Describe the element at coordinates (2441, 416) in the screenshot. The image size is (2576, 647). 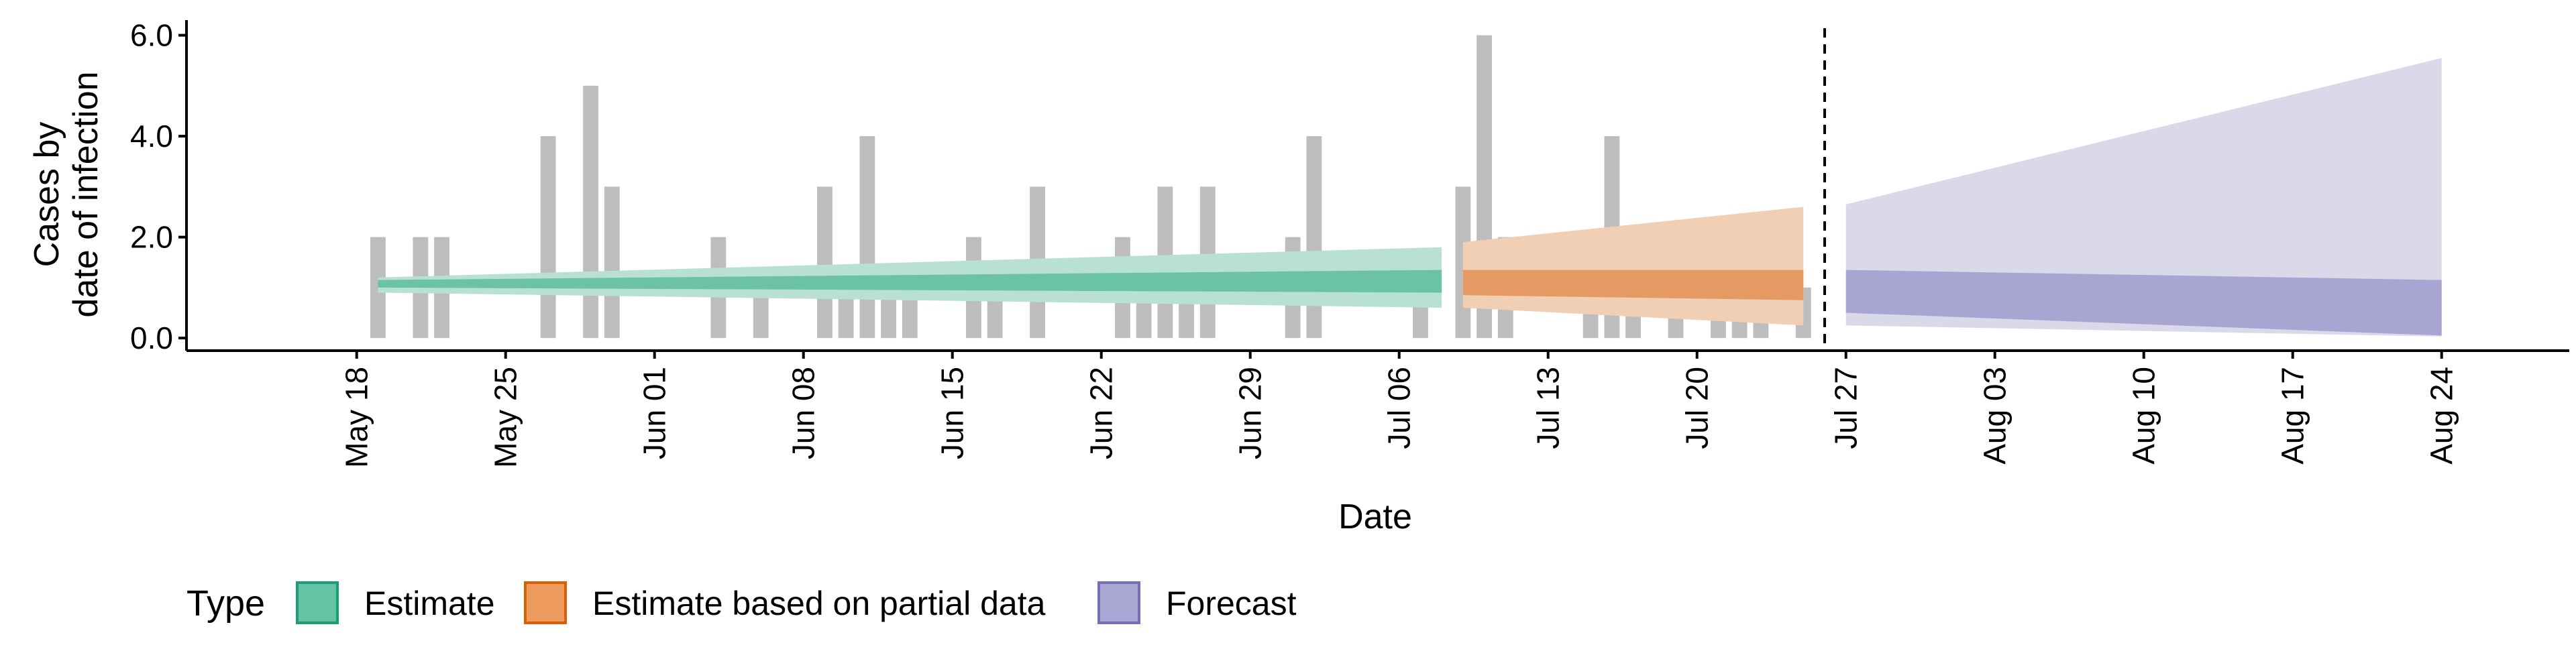
I see `x-tick-label: Aug 24` at that location.